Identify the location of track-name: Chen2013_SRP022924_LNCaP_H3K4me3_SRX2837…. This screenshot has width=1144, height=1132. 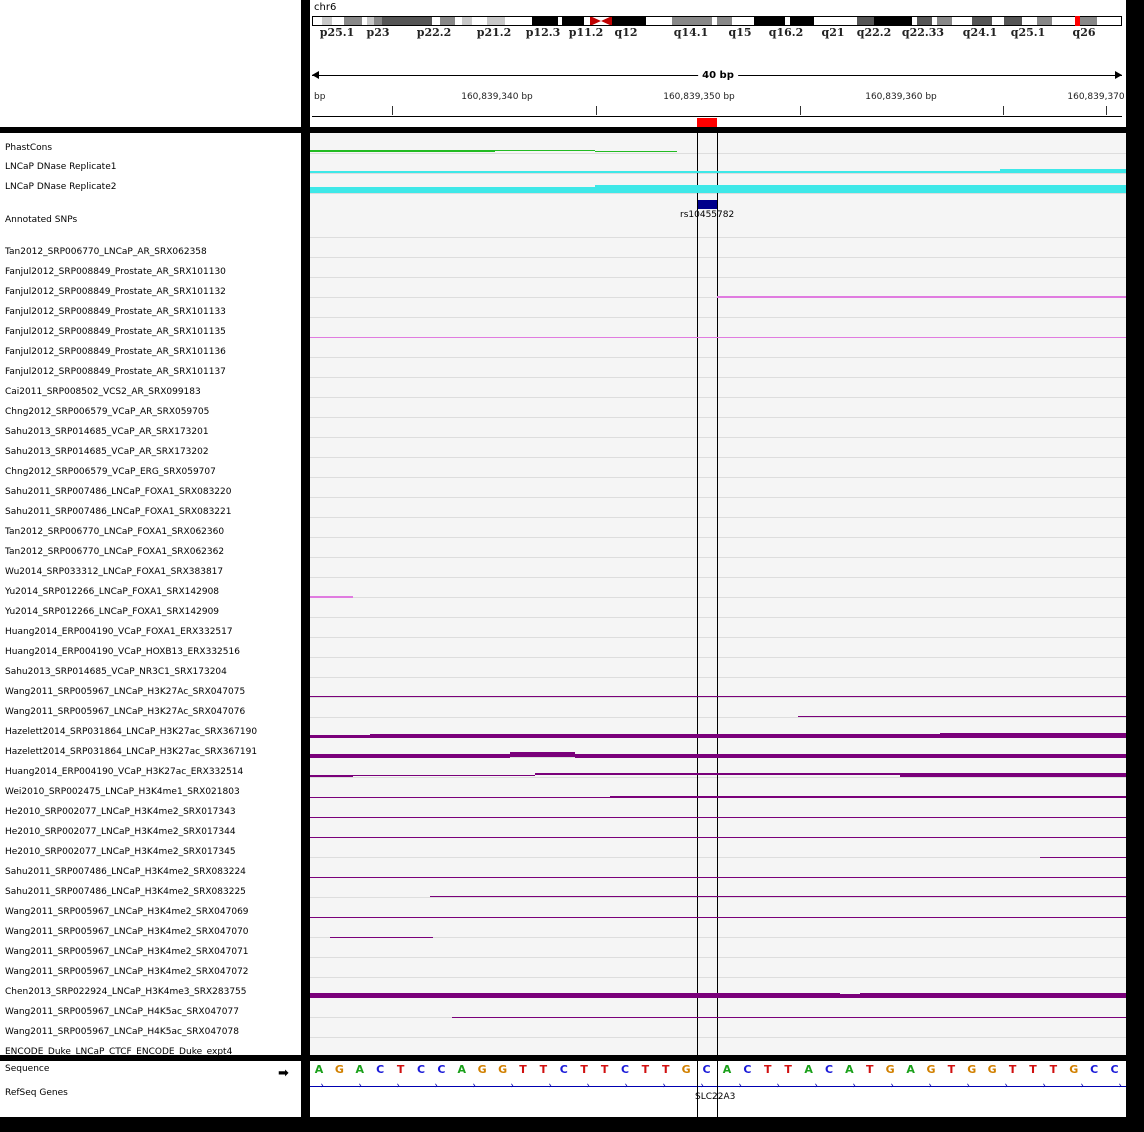
(126, 992).